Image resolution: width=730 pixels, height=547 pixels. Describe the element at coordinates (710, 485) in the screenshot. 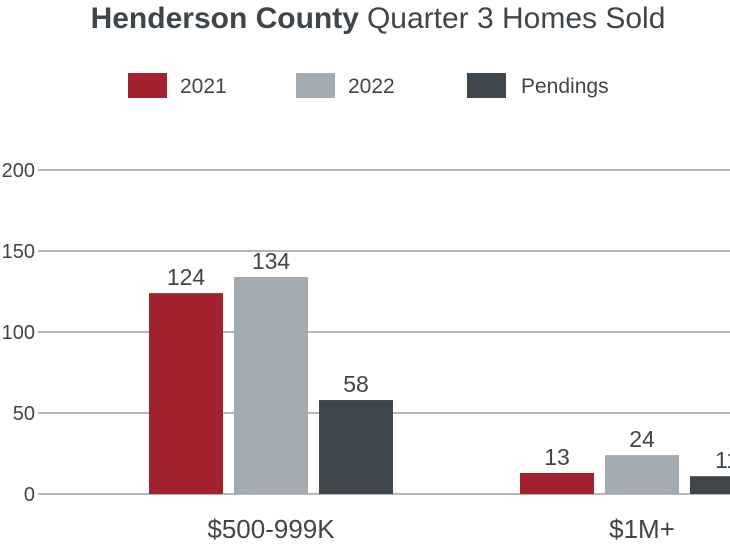

I see `bar-pendings-1m-plus` at that location.